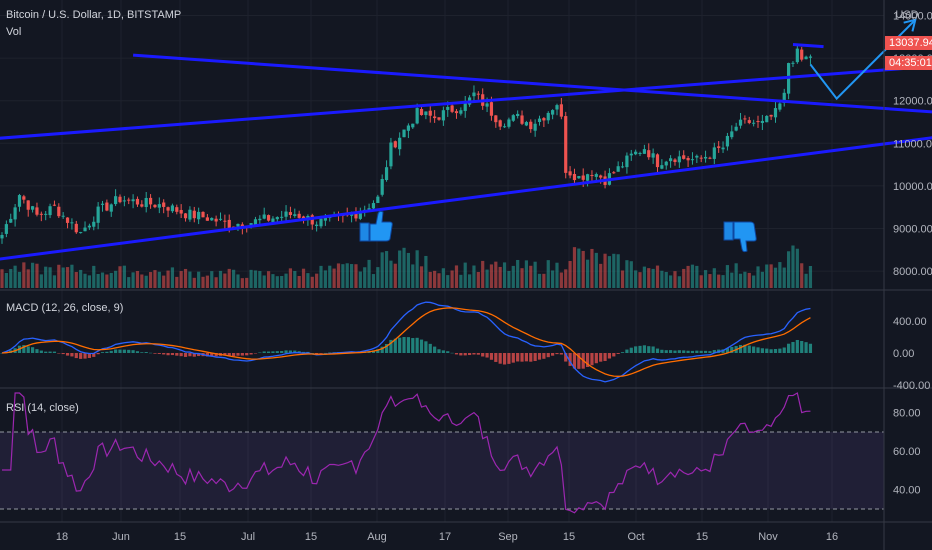 This screenshot has width=932, height=550. I want to click on volume-indicator-label: Vol, so click(14, 32).